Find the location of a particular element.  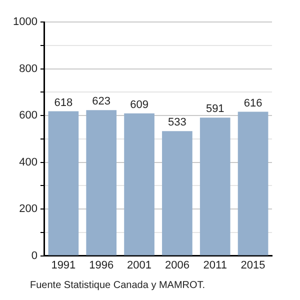

x-tick-label: 2001 is located at coordinates (139, 265).